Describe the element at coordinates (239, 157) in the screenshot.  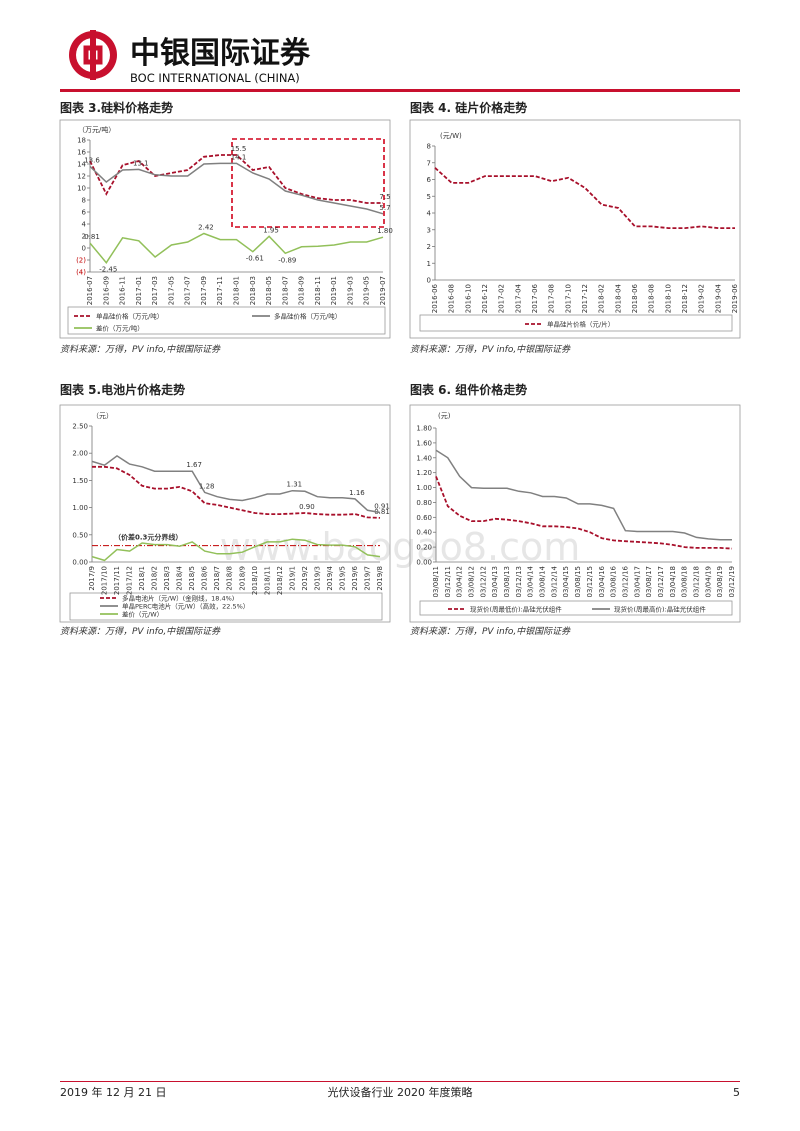
I see `data-label: 14.1` at that location.